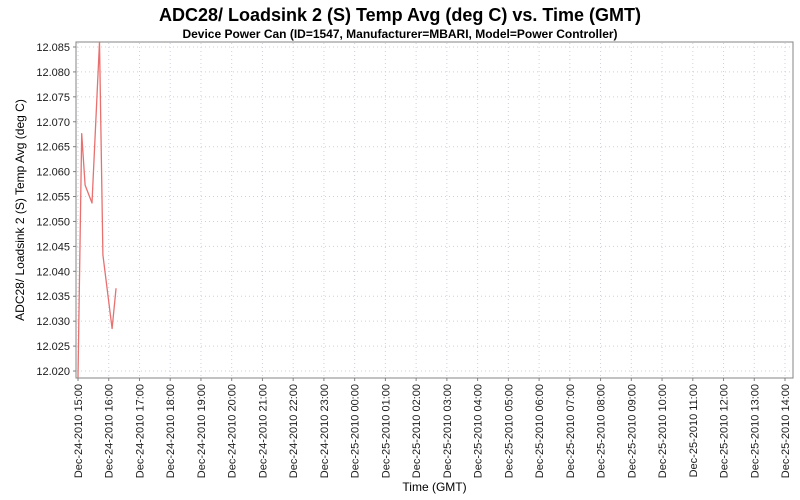 Image resolution: width=800 pixels, height=500 pixels. I want to click on x-tick-label: Dec-24-2010 22:00, so click(294, 431).